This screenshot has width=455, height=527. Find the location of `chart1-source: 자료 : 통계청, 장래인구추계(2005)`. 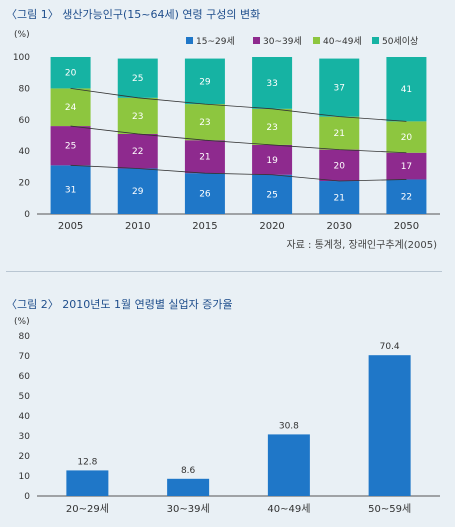

chart1-source: 자료 : 통계청, 장래인구추계(2005) is located at coordinates (361, 245).